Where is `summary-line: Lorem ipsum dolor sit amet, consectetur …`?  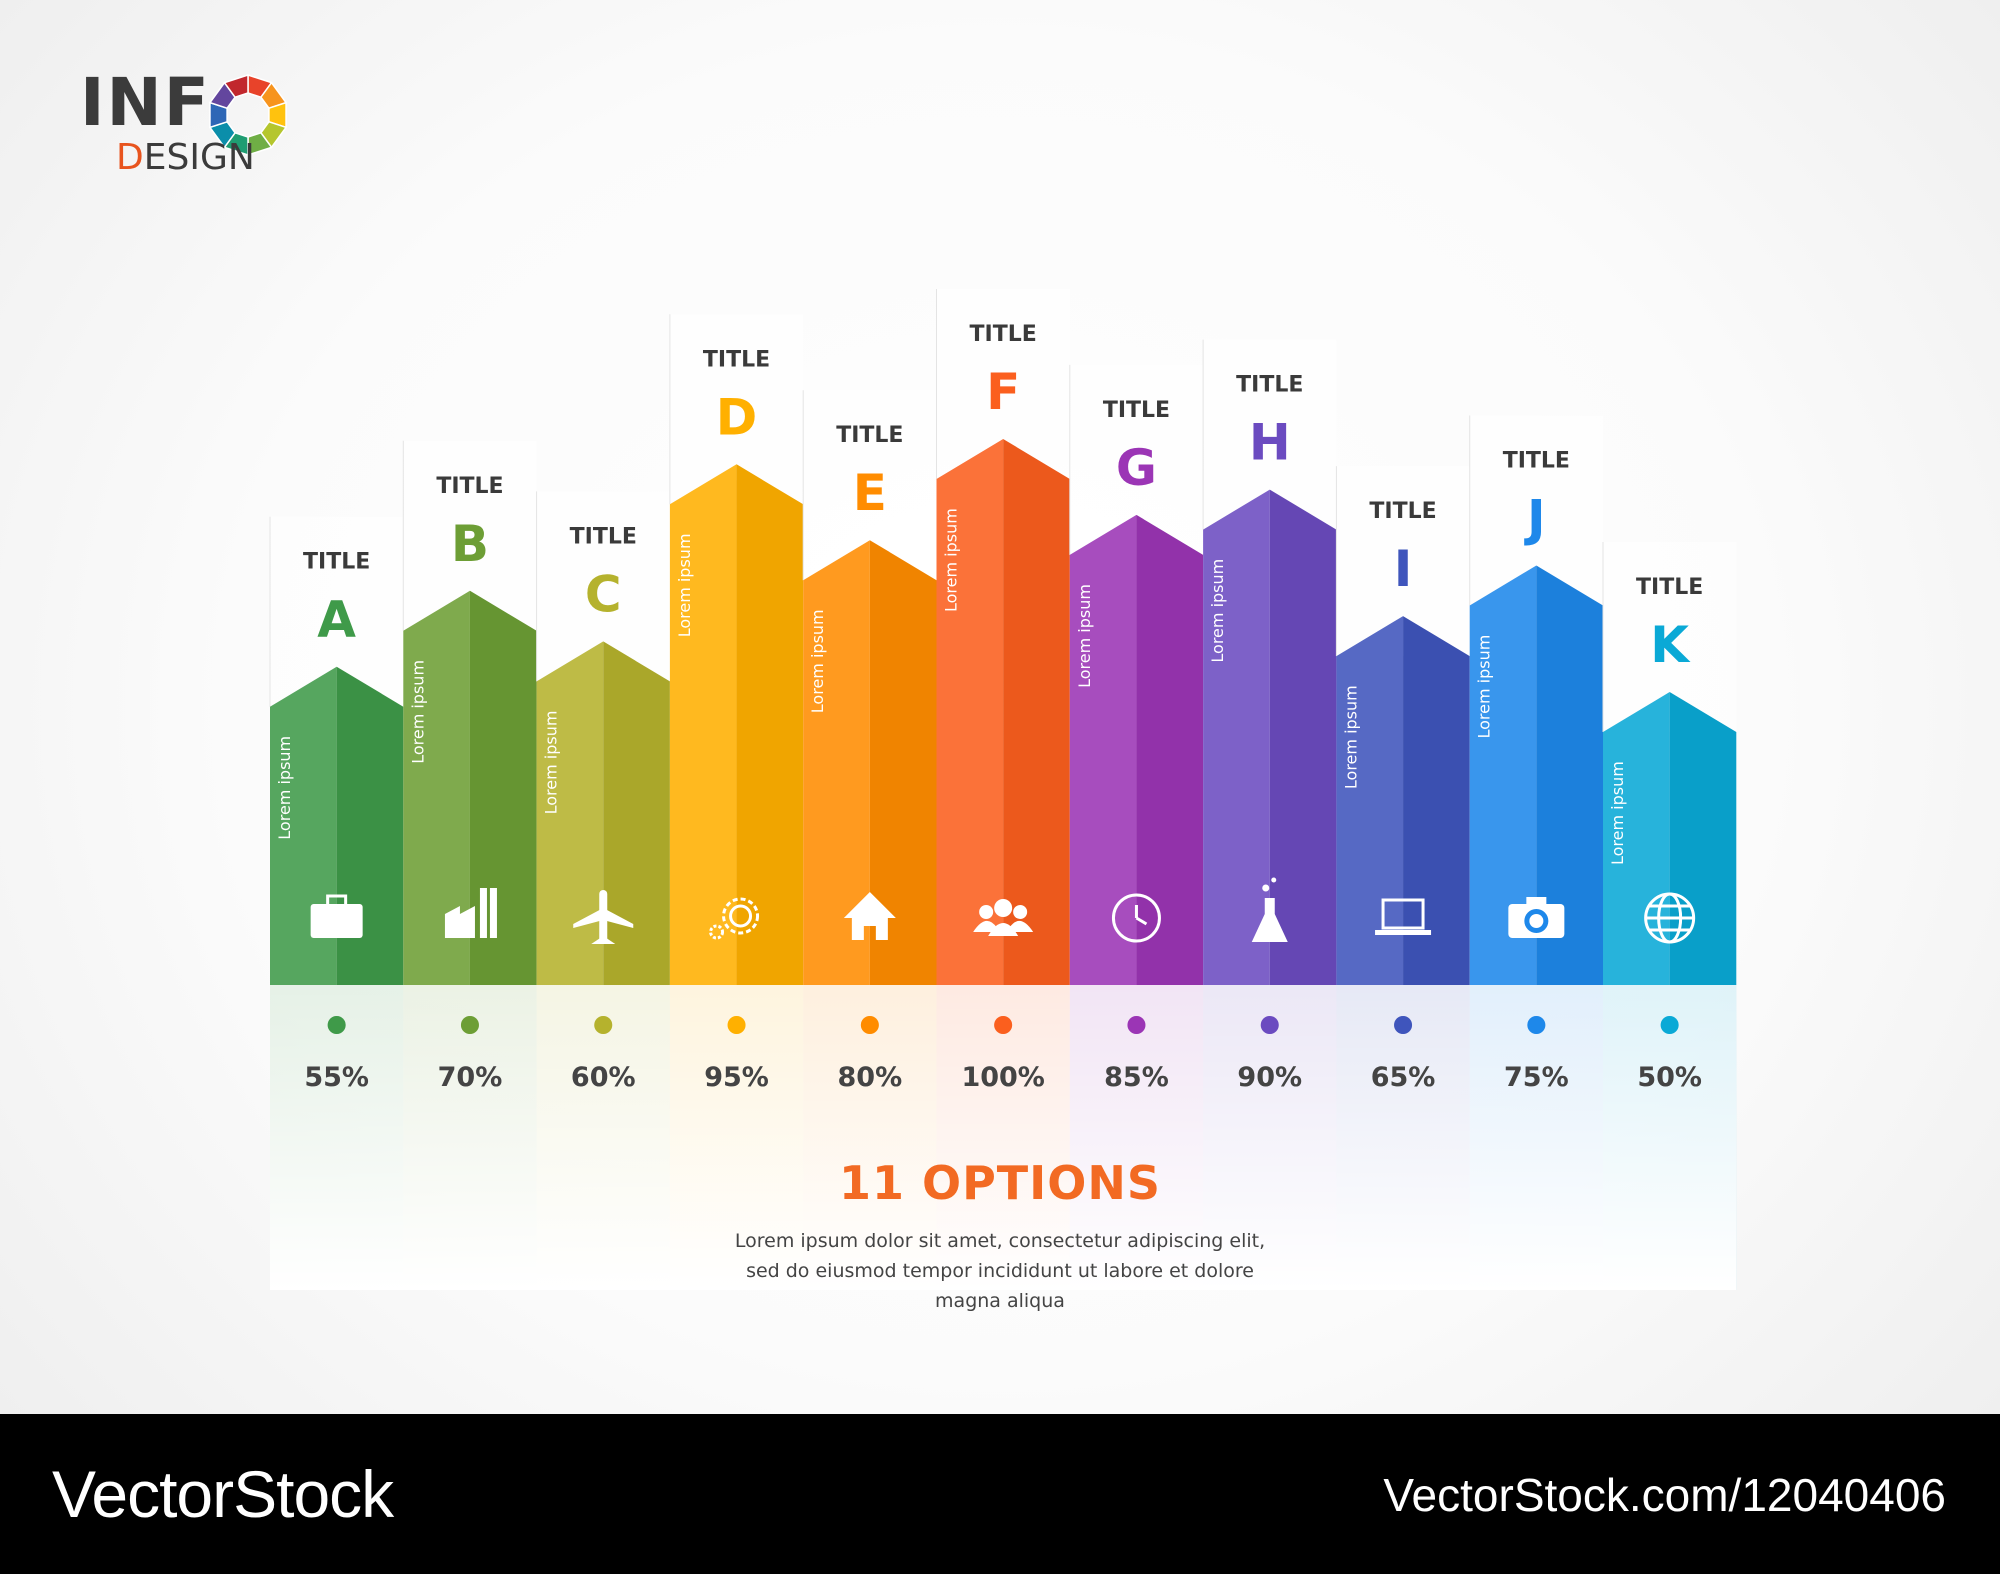 summary-line: Lorem ipsum dolor sit amet, consectetur … is located at coordinates (1000, 1241).